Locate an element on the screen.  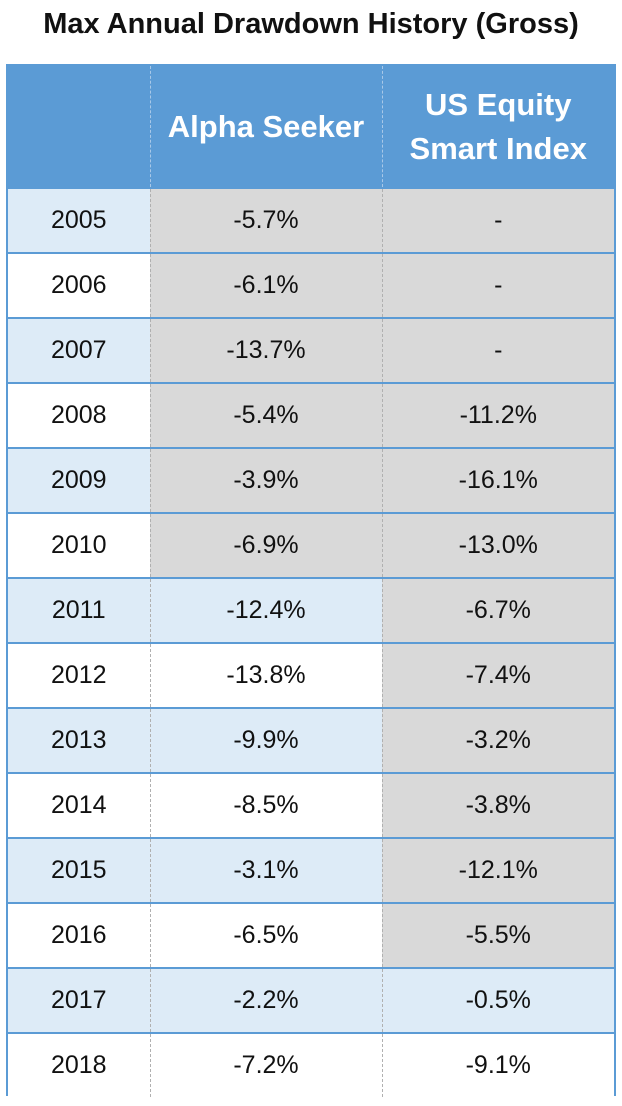
year-cell: 2010 is located at coordinates (79, 545).